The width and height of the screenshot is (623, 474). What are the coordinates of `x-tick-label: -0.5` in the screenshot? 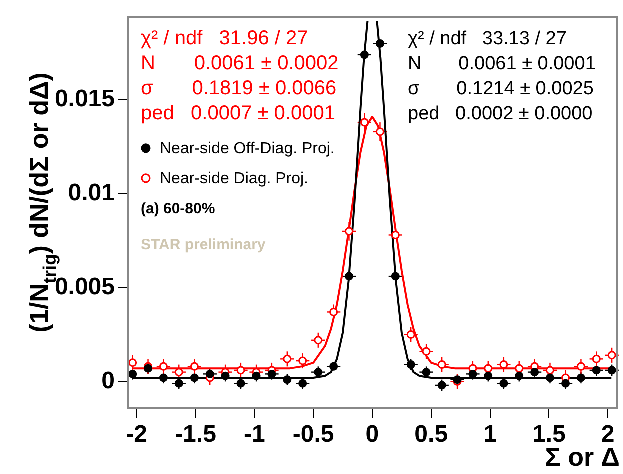 It's located at (313, 434).